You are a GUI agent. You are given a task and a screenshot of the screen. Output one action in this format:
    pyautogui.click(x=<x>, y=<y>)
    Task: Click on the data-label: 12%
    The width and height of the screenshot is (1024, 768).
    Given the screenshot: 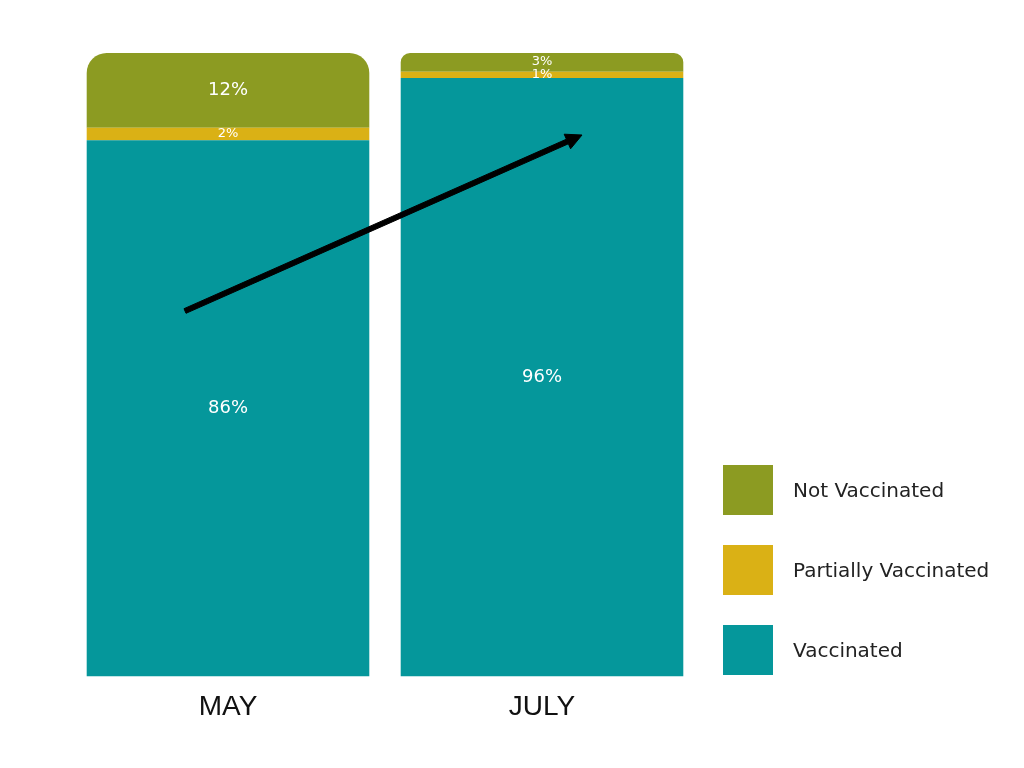 What is the action you would take?
    pyautogui.click(x=228, y=89)
    